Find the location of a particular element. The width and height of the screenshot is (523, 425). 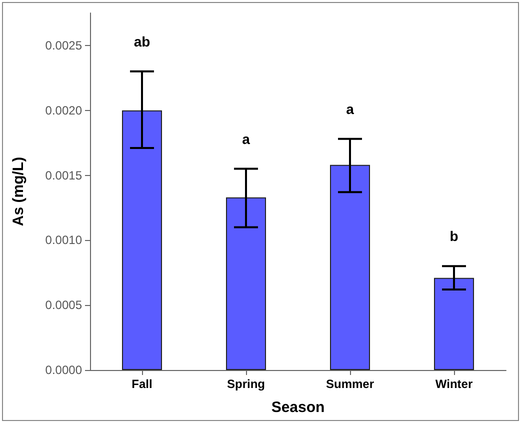

x-tick-label: Spring is located at coordinates (246, 384).